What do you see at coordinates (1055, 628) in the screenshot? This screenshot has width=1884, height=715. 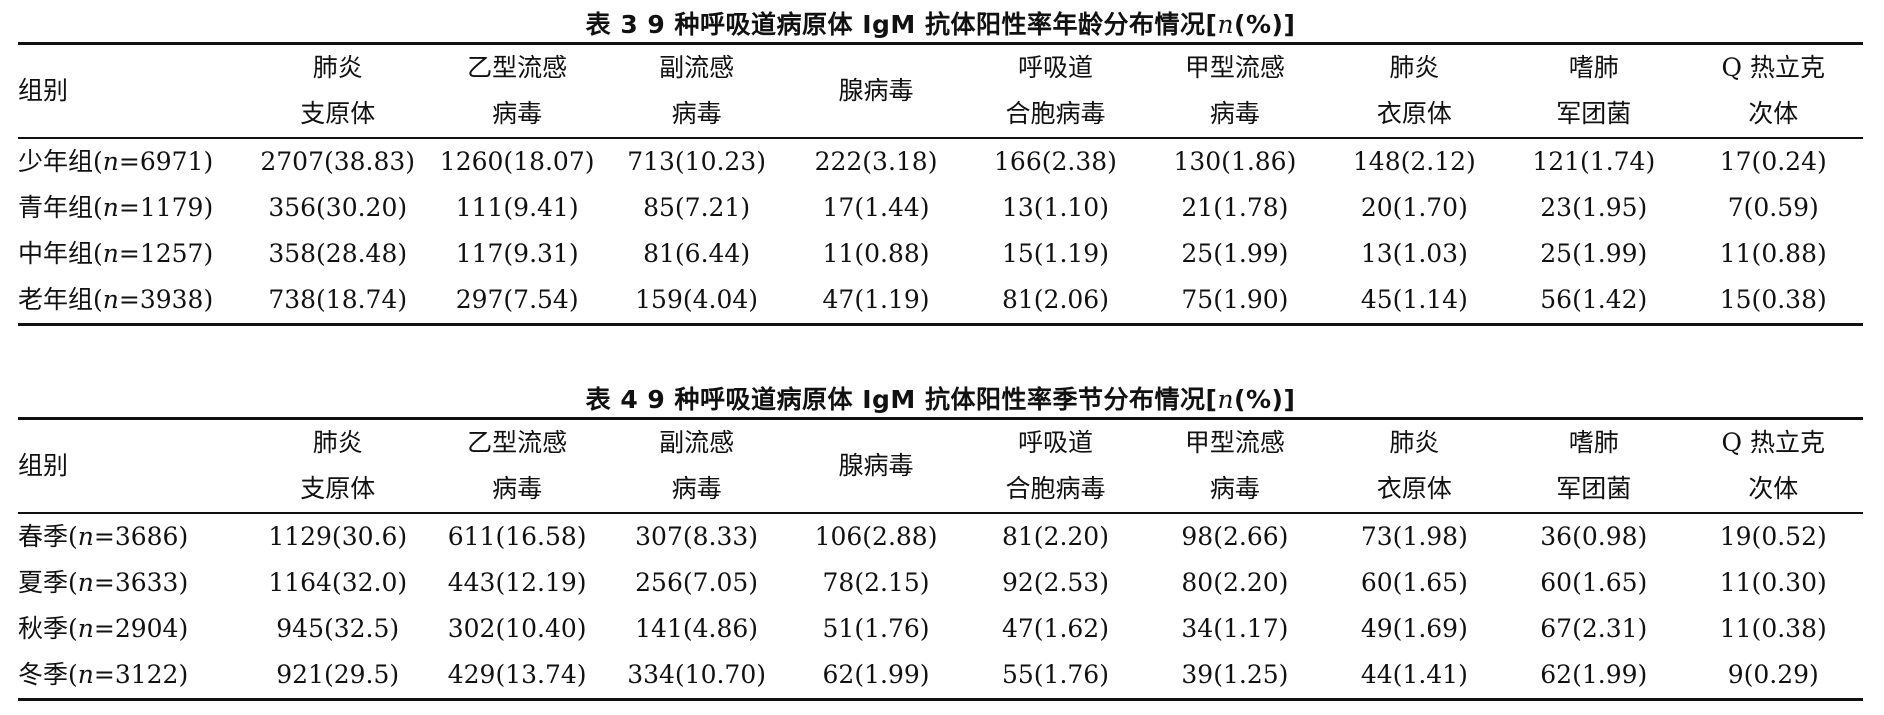 I see `table-cell: 47(1.62)` at bounding box center [1055, 628].